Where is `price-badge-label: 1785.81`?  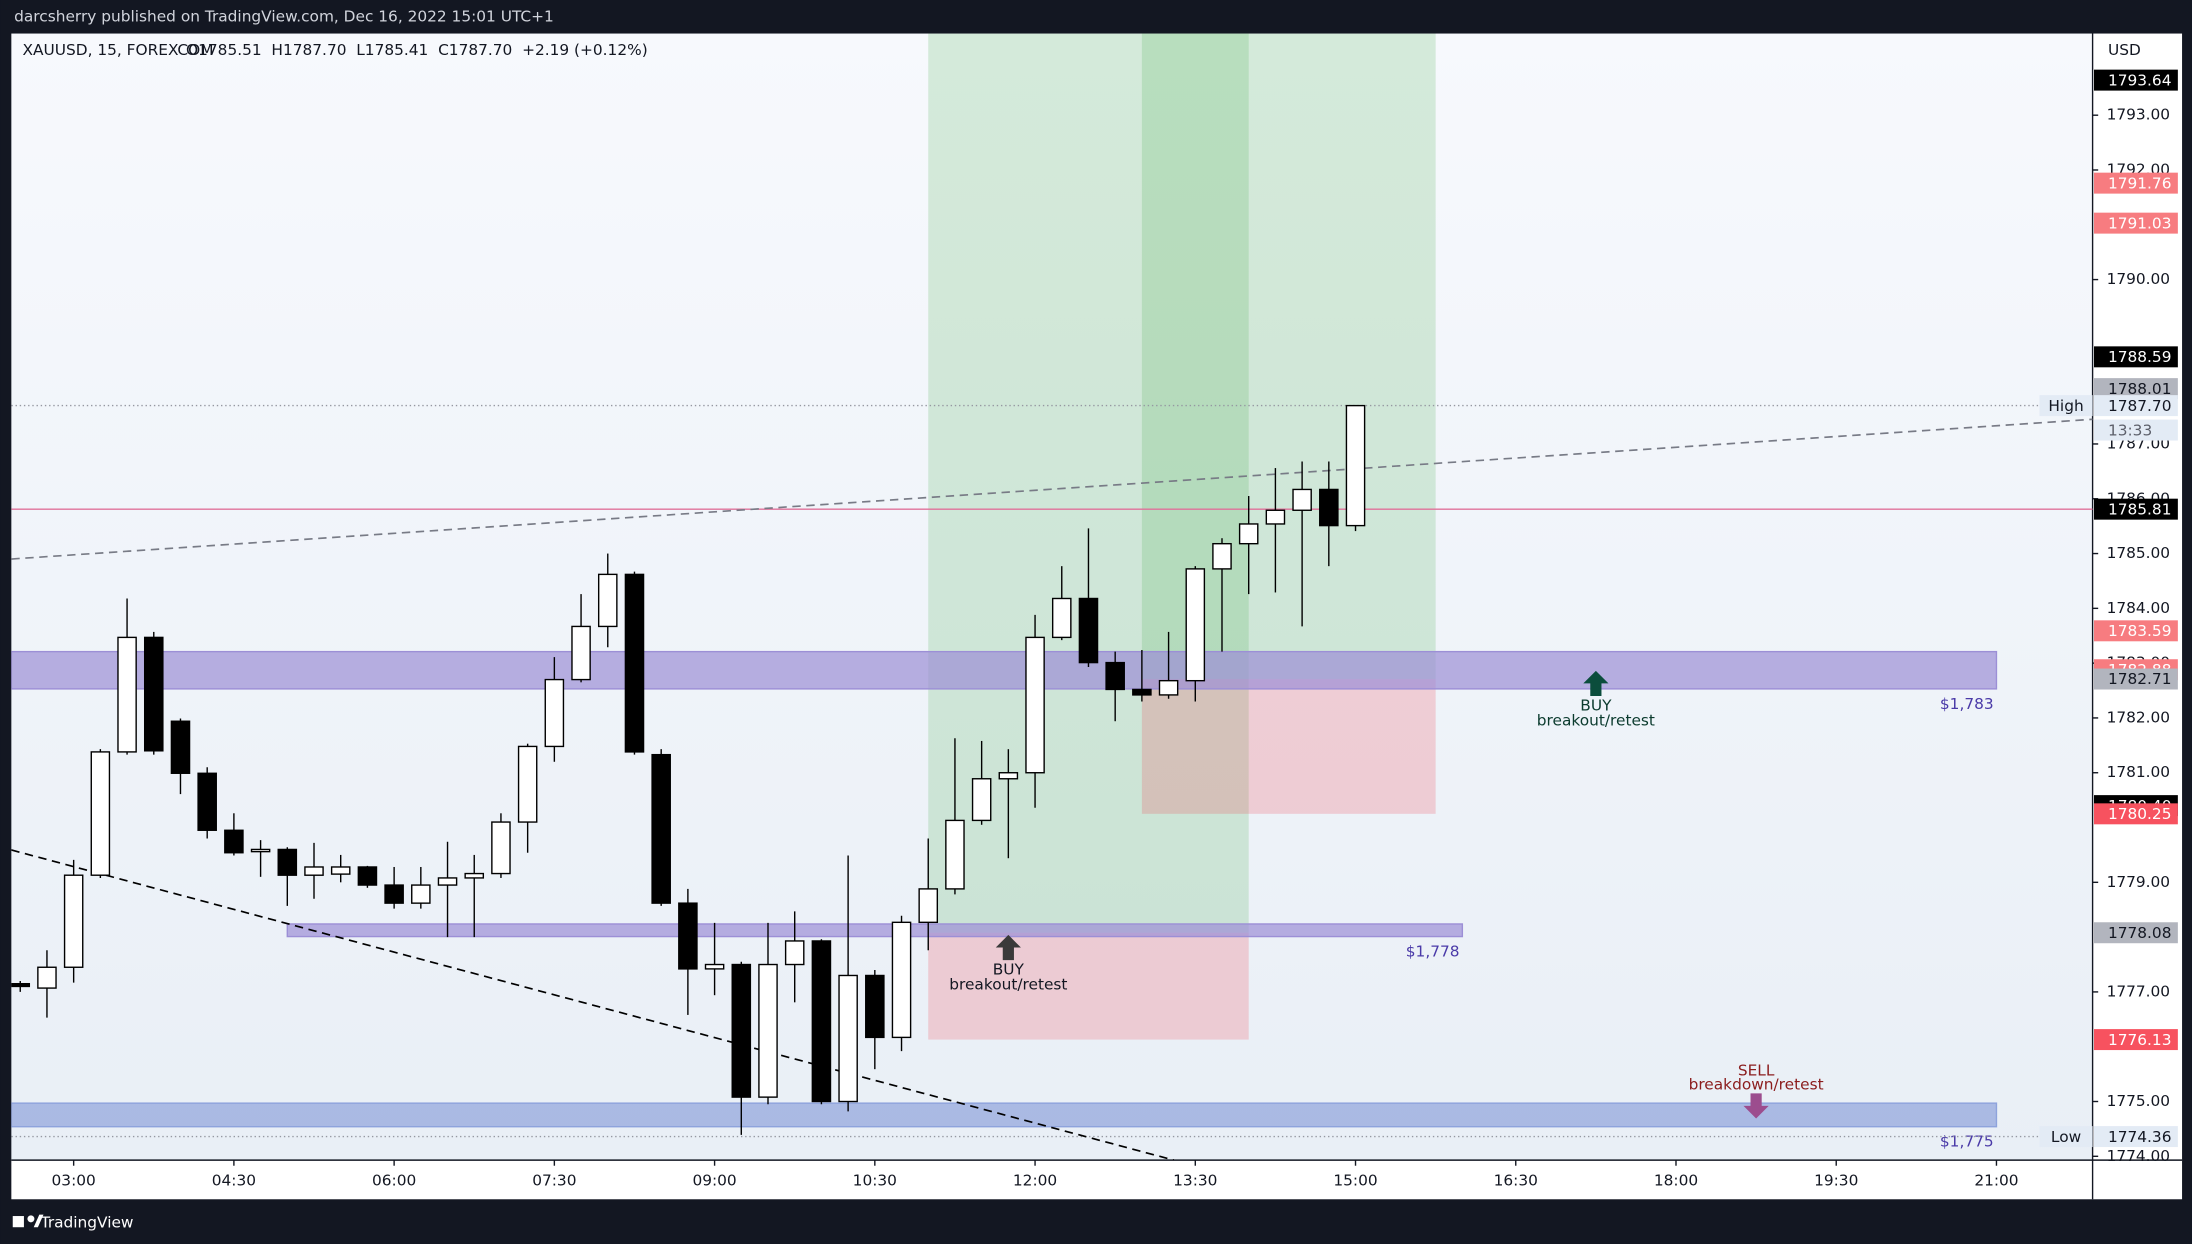 price-badge-label: 1785.81 is located at coordinates (2140, 509).